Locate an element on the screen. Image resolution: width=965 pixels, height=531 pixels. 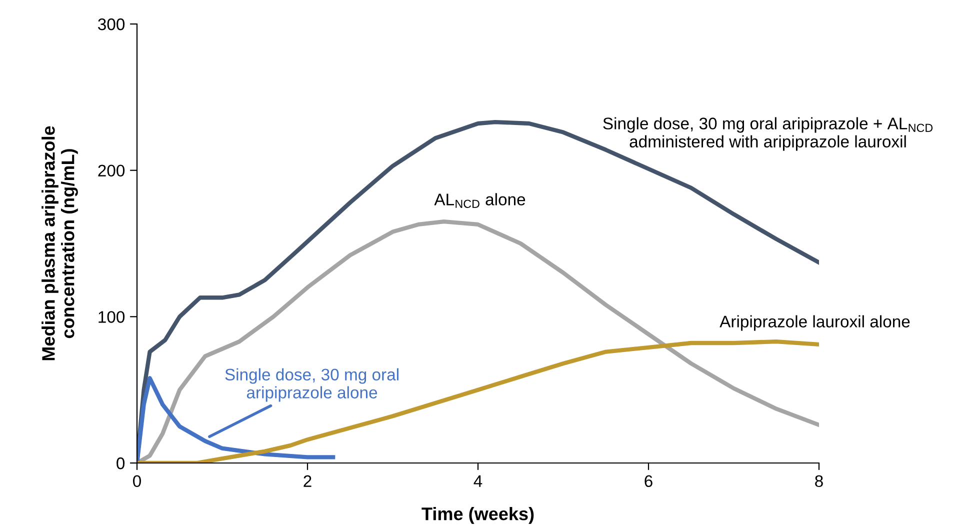
x-tick-label: 2 is located at coordinates (308, 481).